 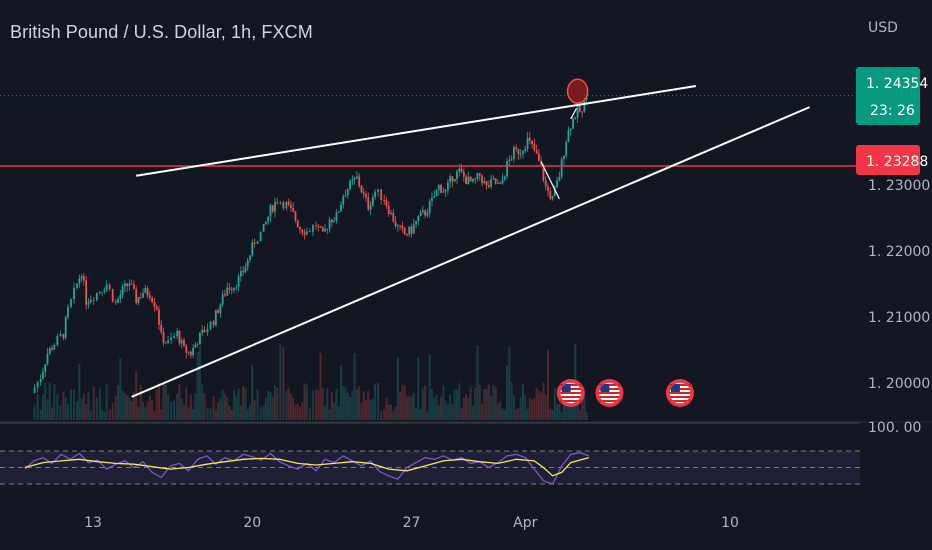 What do you see at coordinates (411, 523) in the screenshot?
I see `time-axis: 13 20 27 Apr 10` at bounding box center [411, 523].